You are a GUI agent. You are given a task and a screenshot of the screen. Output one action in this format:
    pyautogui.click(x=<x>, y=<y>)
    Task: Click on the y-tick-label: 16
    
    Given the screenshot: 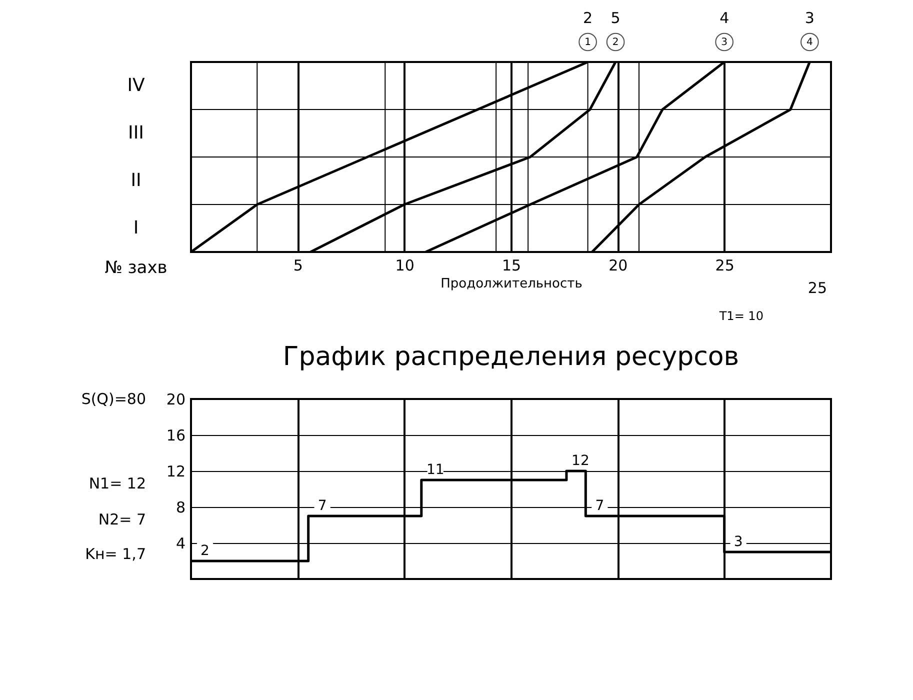 What is the action you would take?
    pyautogui.click(x=176, y=435)
    